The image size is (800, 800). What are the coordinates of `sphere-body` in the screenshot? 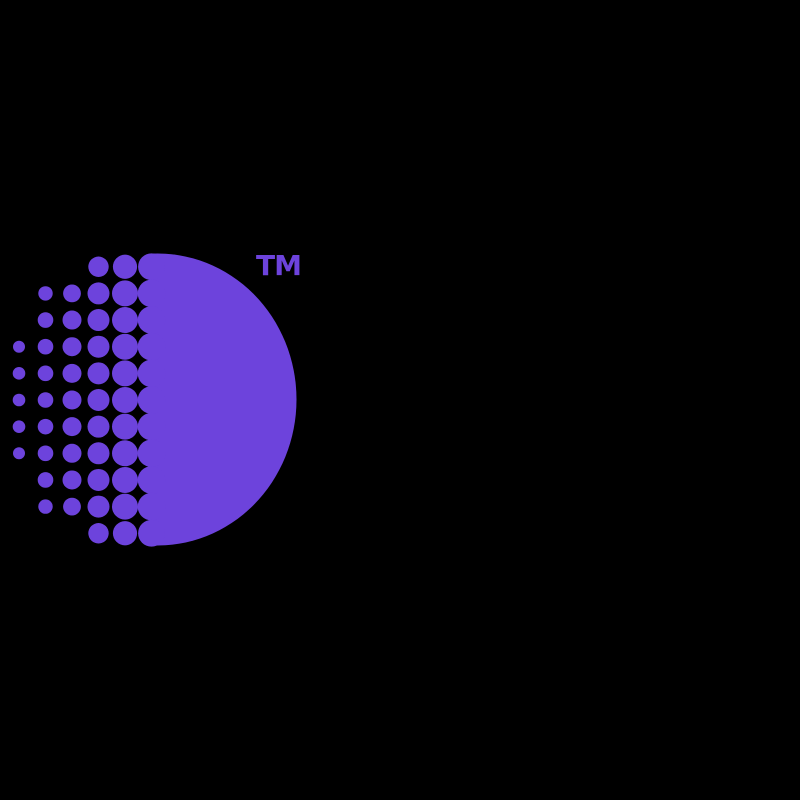 It's located at (224, 399).